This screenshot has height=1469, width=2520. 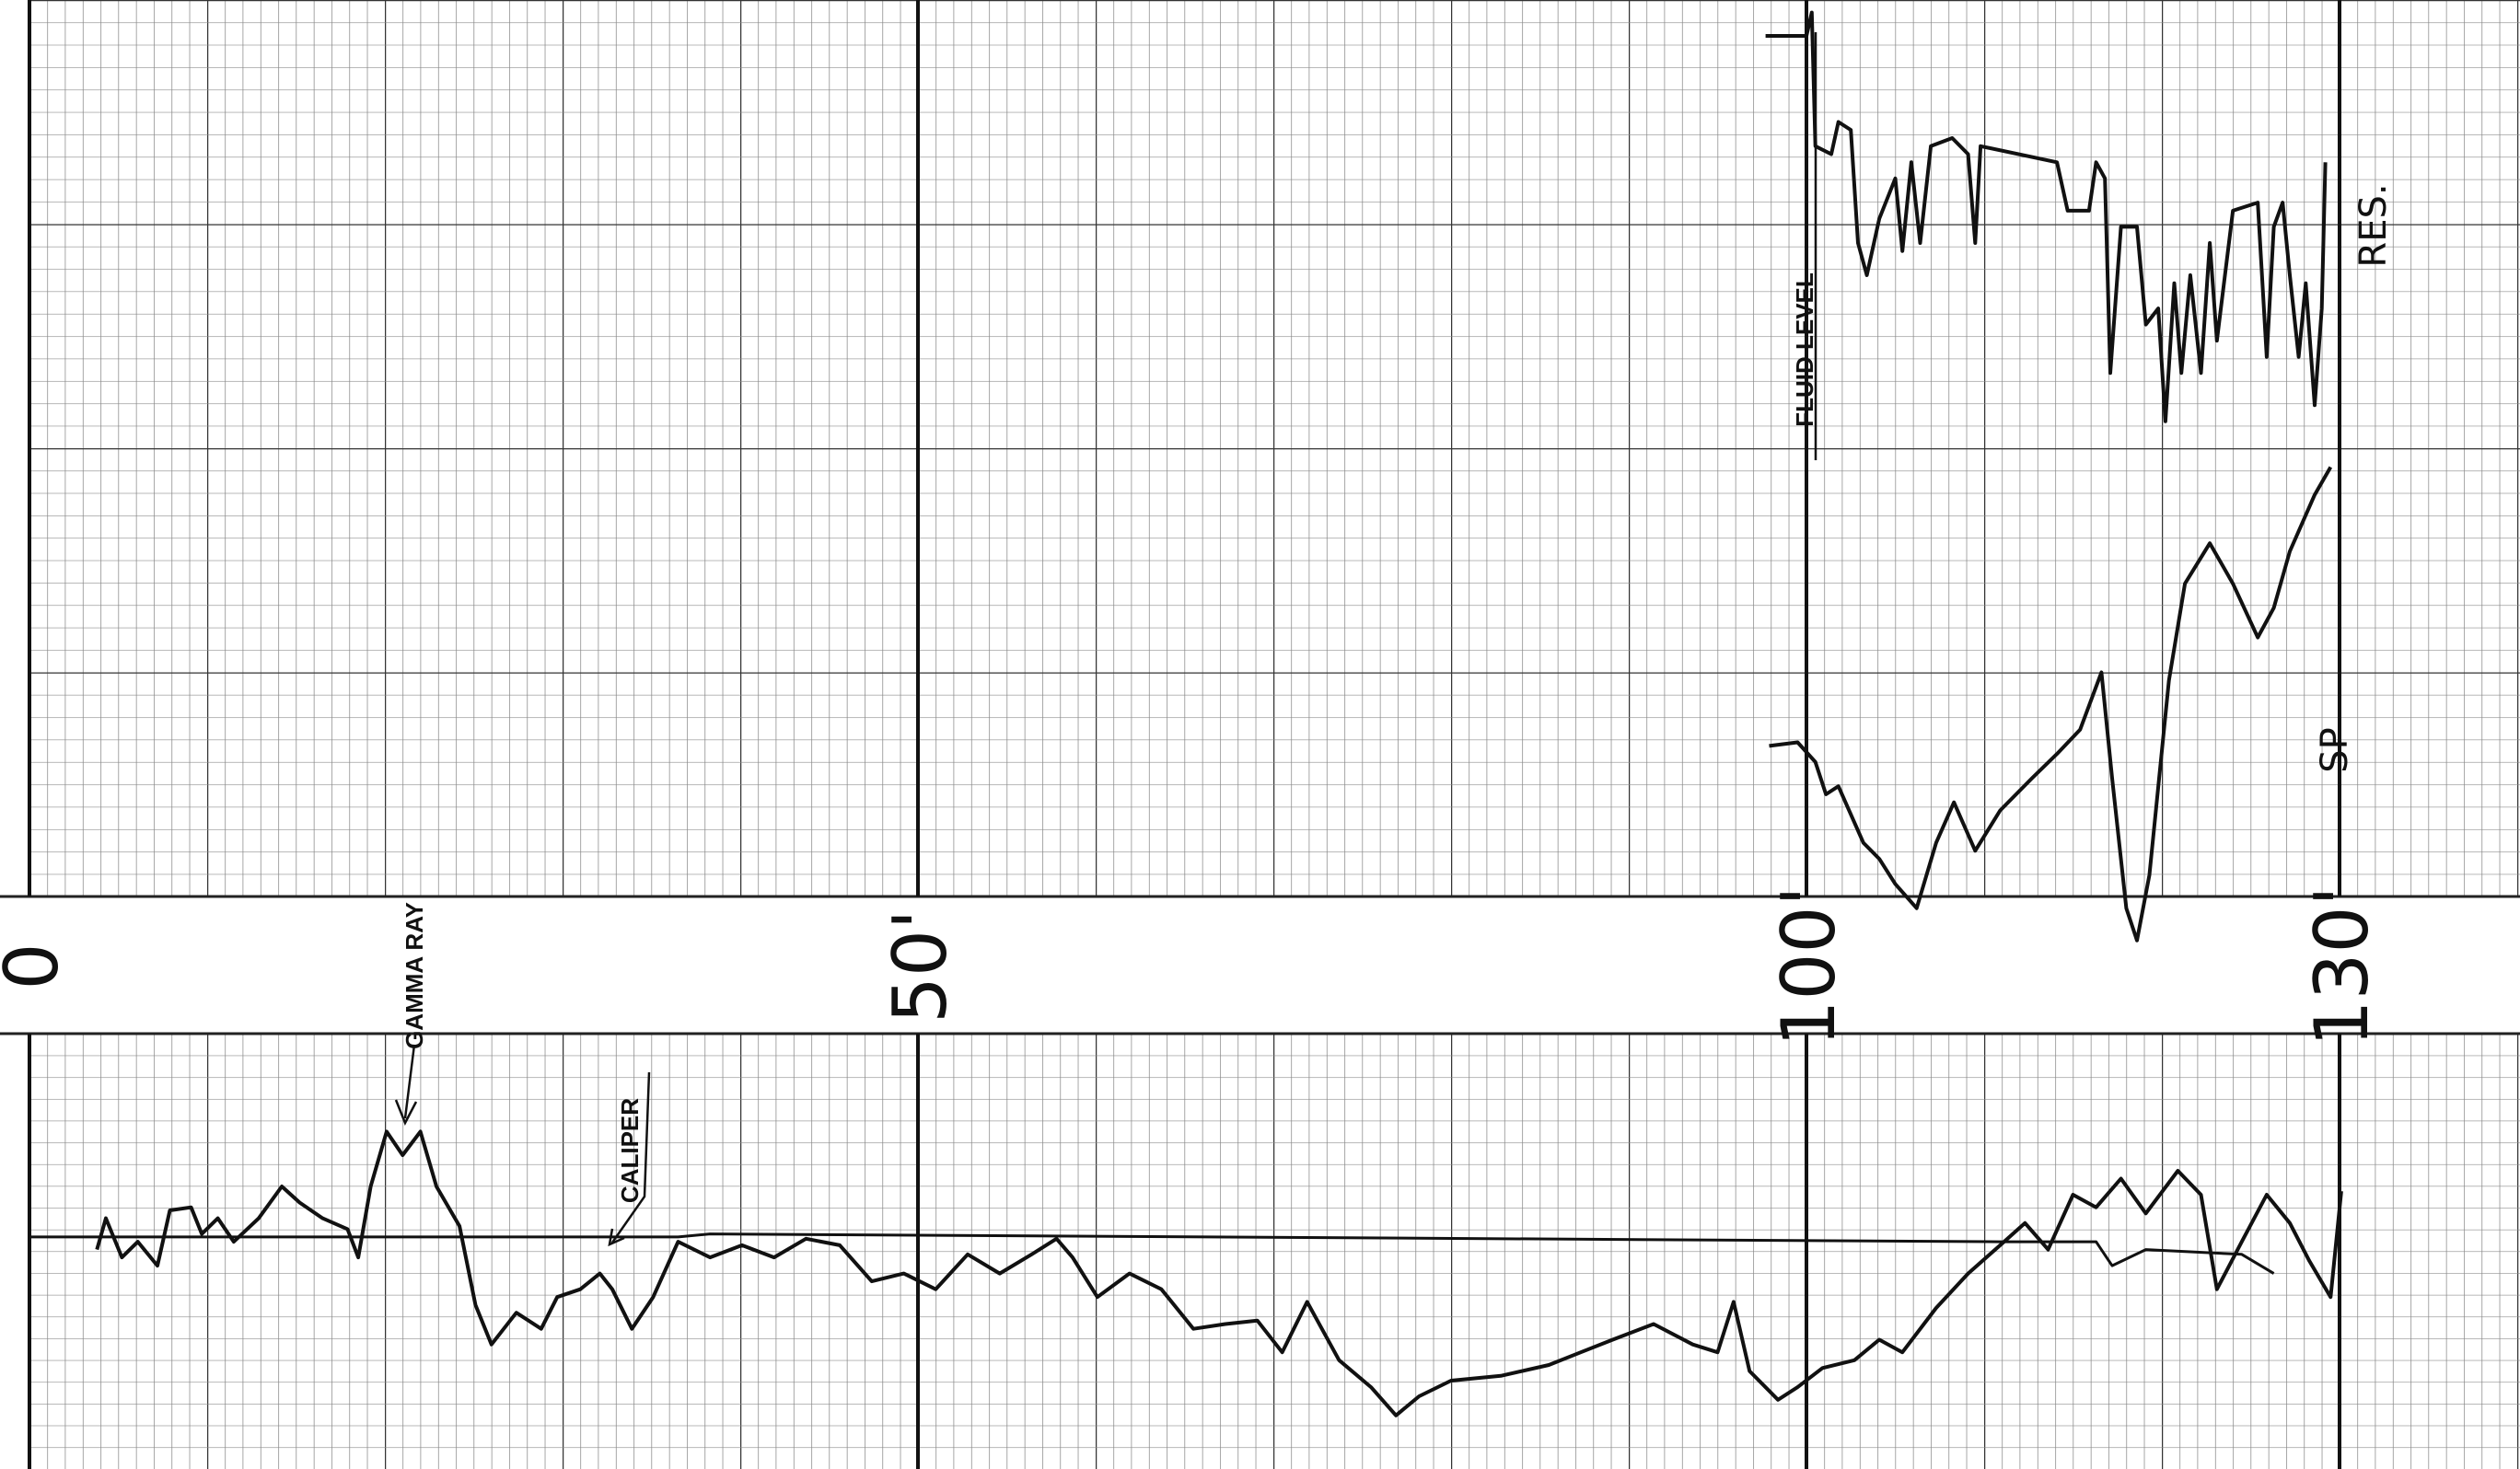 What do you see at coordinates (2373, 225) in the screenshot?
I see `curve-label: RES.` at bounding box center [2373, 225].